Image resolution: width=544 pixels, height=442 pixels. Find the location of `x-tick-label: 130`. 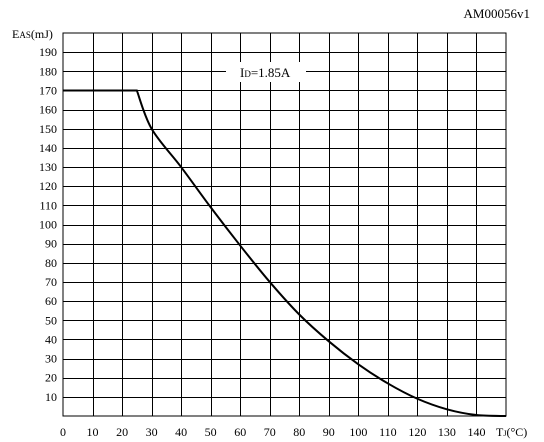

x-tick-label: 130 is located at coordinates (447, 432).